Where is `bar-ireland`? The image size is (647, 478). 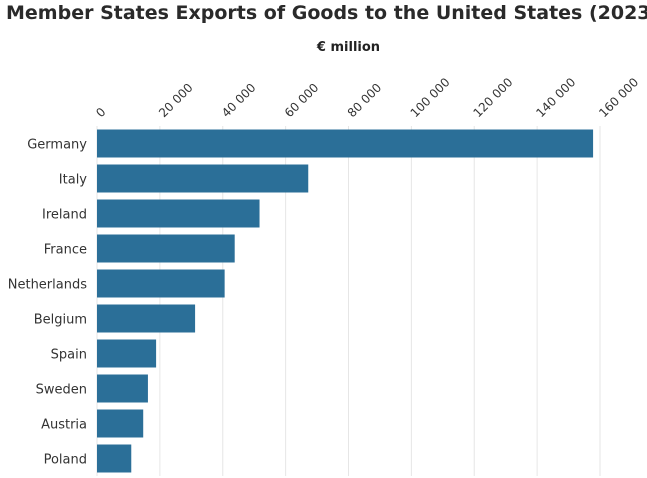
bar-ireland is located at coordinates (178, 213).